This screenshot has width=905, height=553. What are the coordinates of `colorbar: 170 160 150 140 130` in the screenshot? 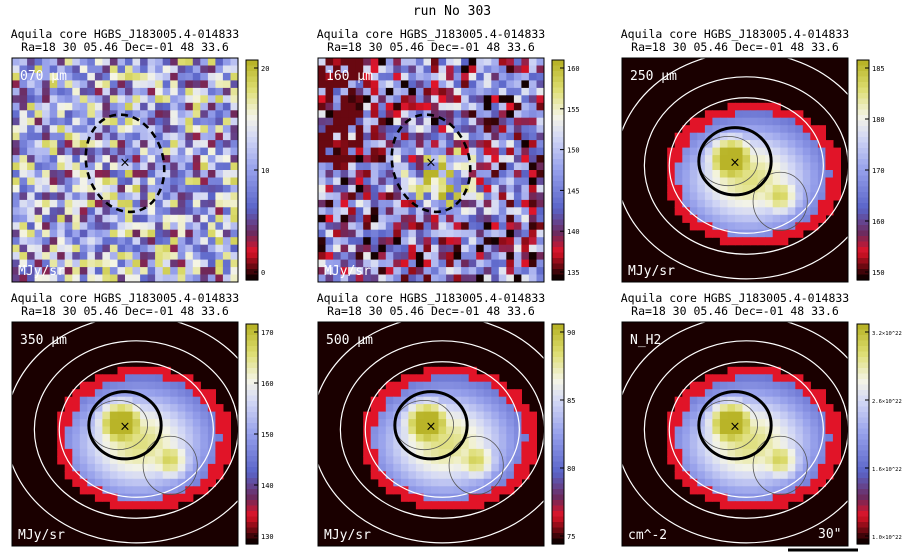 It's located at (259, 434).